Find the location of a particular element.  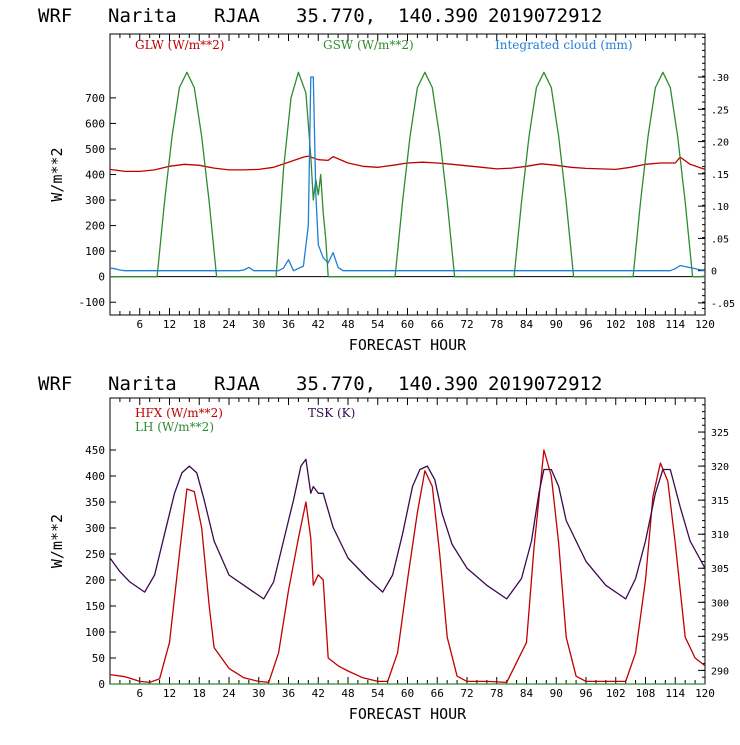

legend-entry-tsk: TSK (K) is located at coordinates (331, 413).